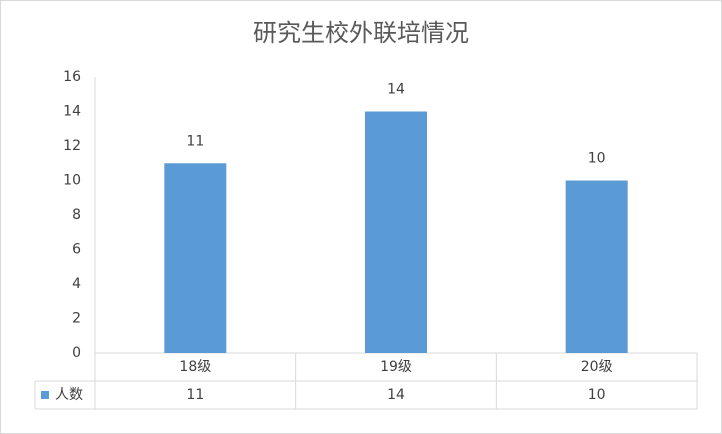 The height and width of the screenshot is (434, 722). I want to click on y-tick-label: 8, so click(76, 215).